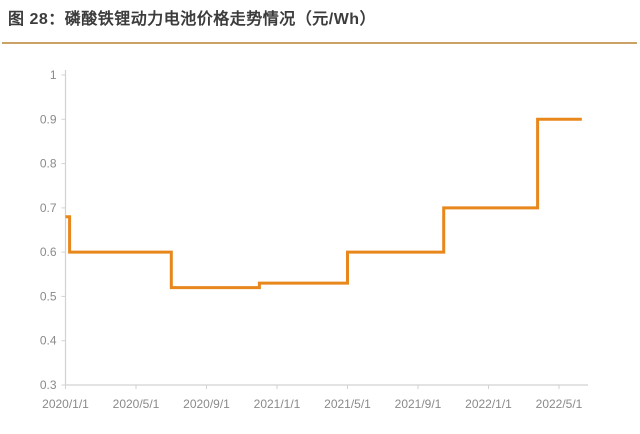 The width and height of the screenshot is (640, 434). What do you see at coordinates (418, 404) in the screenshot?
I see `x-tick-label: 2021/9/1` at bounding box center [418, 404].